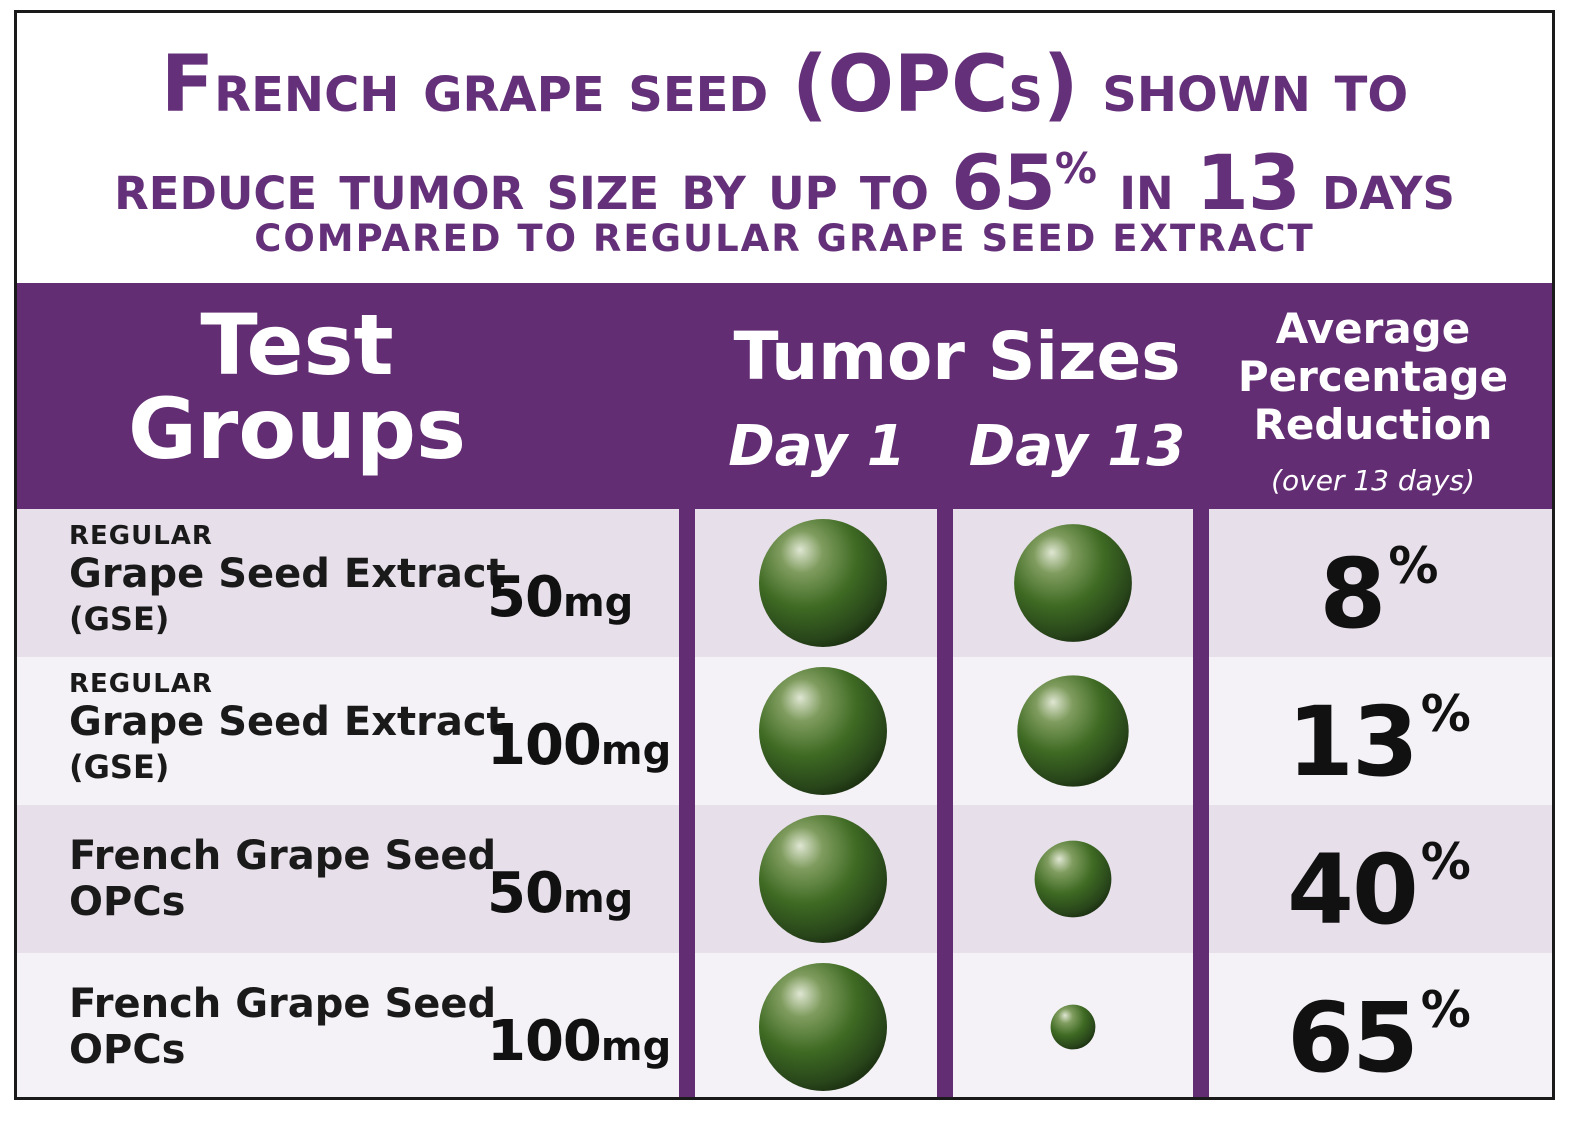 This screenshot has height=1124, width=1581. I want to click on title-value-65: 65, so click(1003, 182).